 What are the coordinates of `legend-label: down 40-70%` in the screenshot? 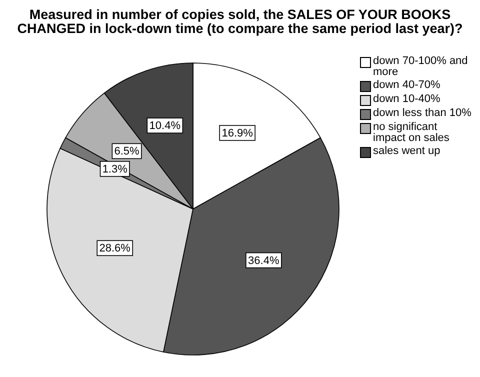 It's located at (406, 85).